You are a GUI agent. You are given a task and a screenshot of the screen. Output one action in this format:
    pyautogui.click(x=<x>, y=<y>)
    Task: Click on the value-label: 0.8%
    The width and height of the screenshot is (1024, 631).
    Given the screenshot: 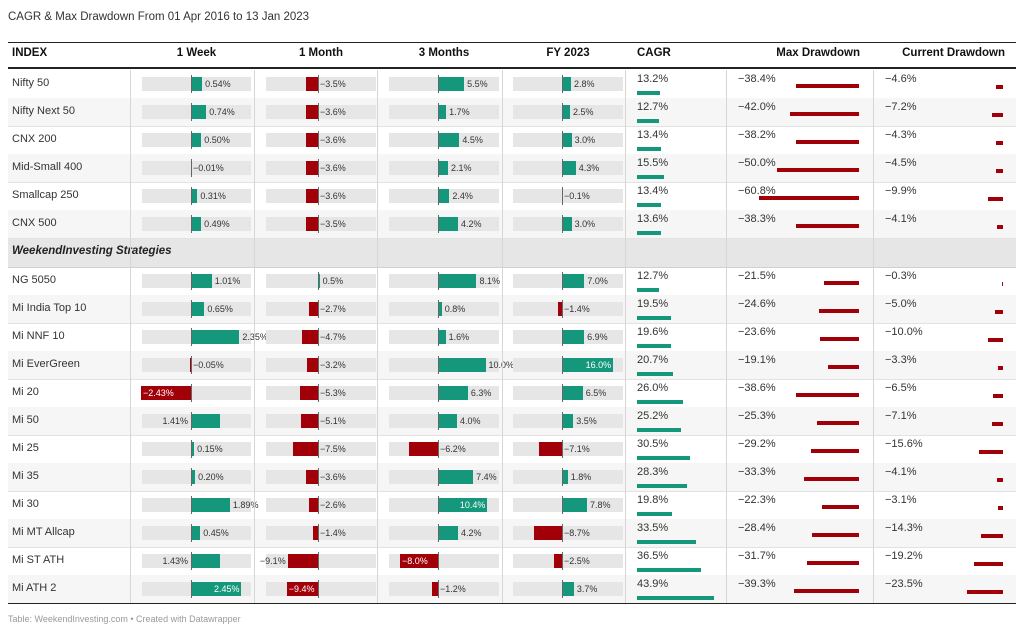 What is the action you would take?
    pyautogui.click(x=455, y=309)
    